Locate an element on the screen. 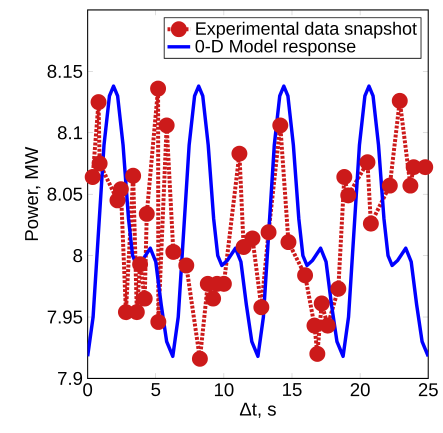 The height and width of the screenshot is (433, 443). y-tick-label: 8.1 is located at coordinates (70, 133).